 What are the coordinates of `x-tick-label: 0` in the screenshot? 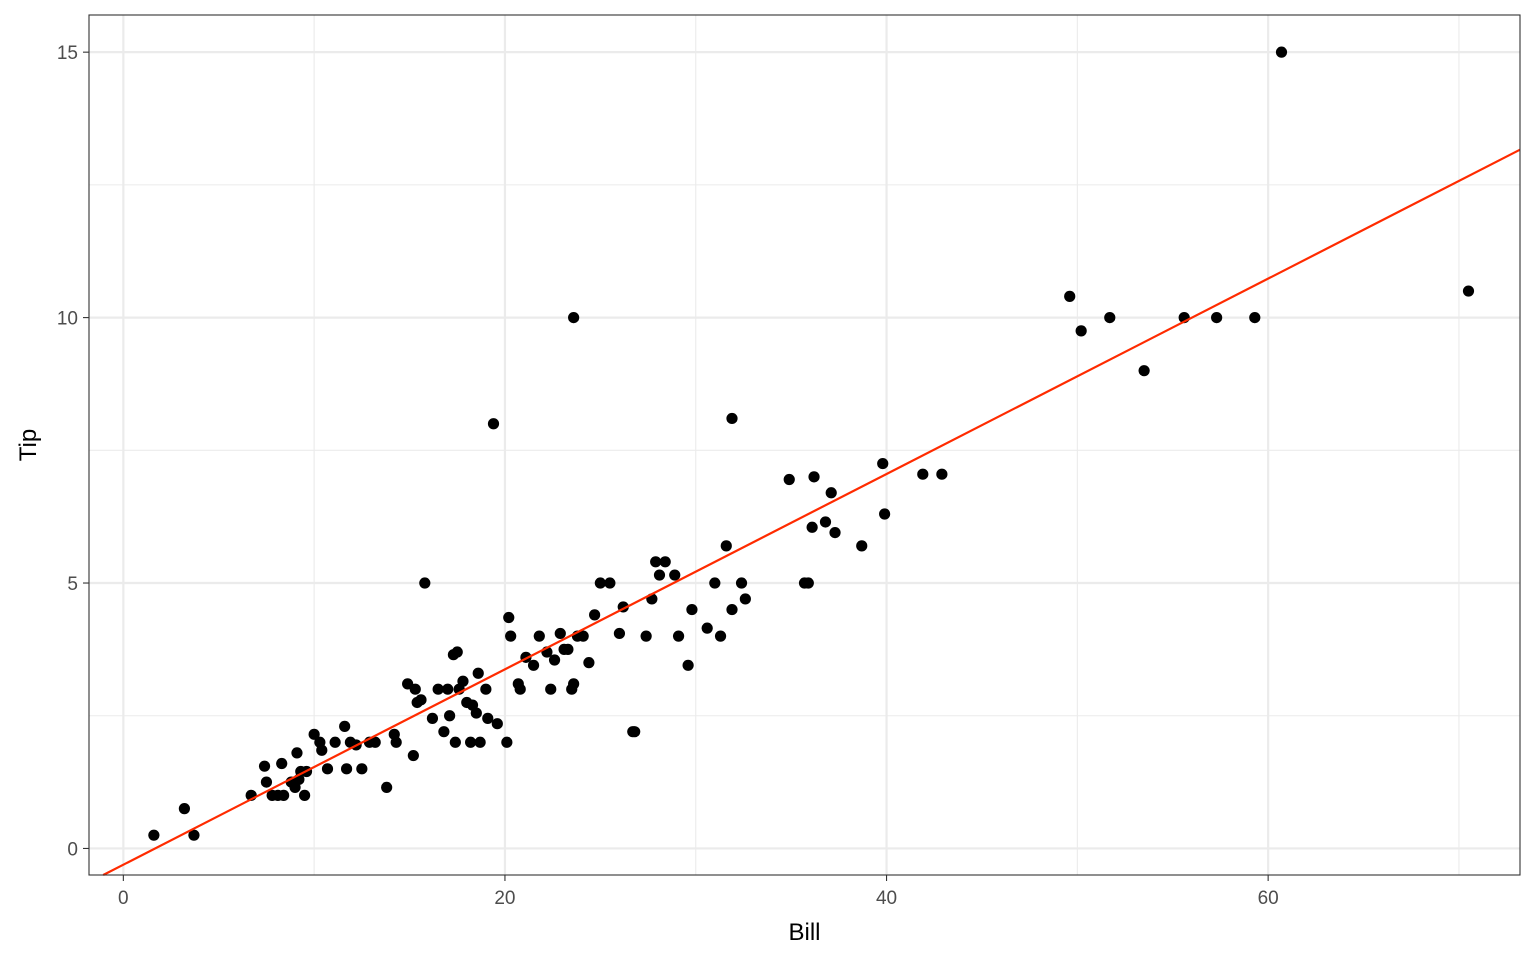 It's located at (123, 898).